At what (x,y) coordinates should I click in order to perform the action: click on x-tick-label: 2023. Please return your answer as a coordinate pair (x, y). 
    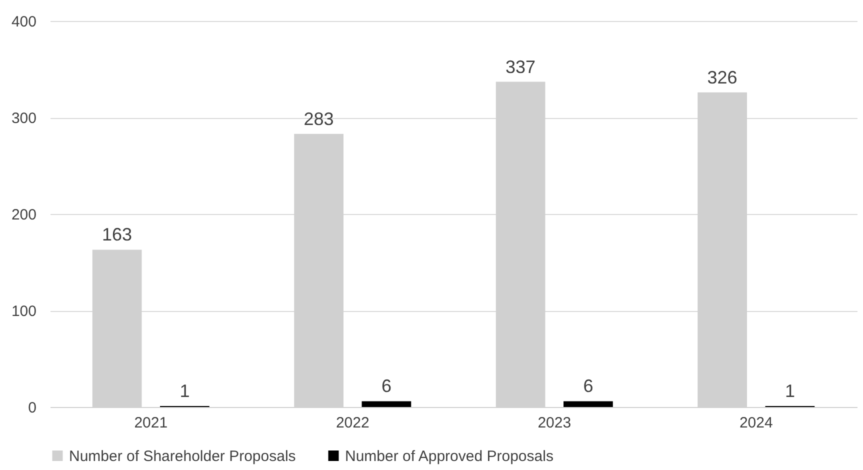
    Looking at the image, I should click on (555, 423).